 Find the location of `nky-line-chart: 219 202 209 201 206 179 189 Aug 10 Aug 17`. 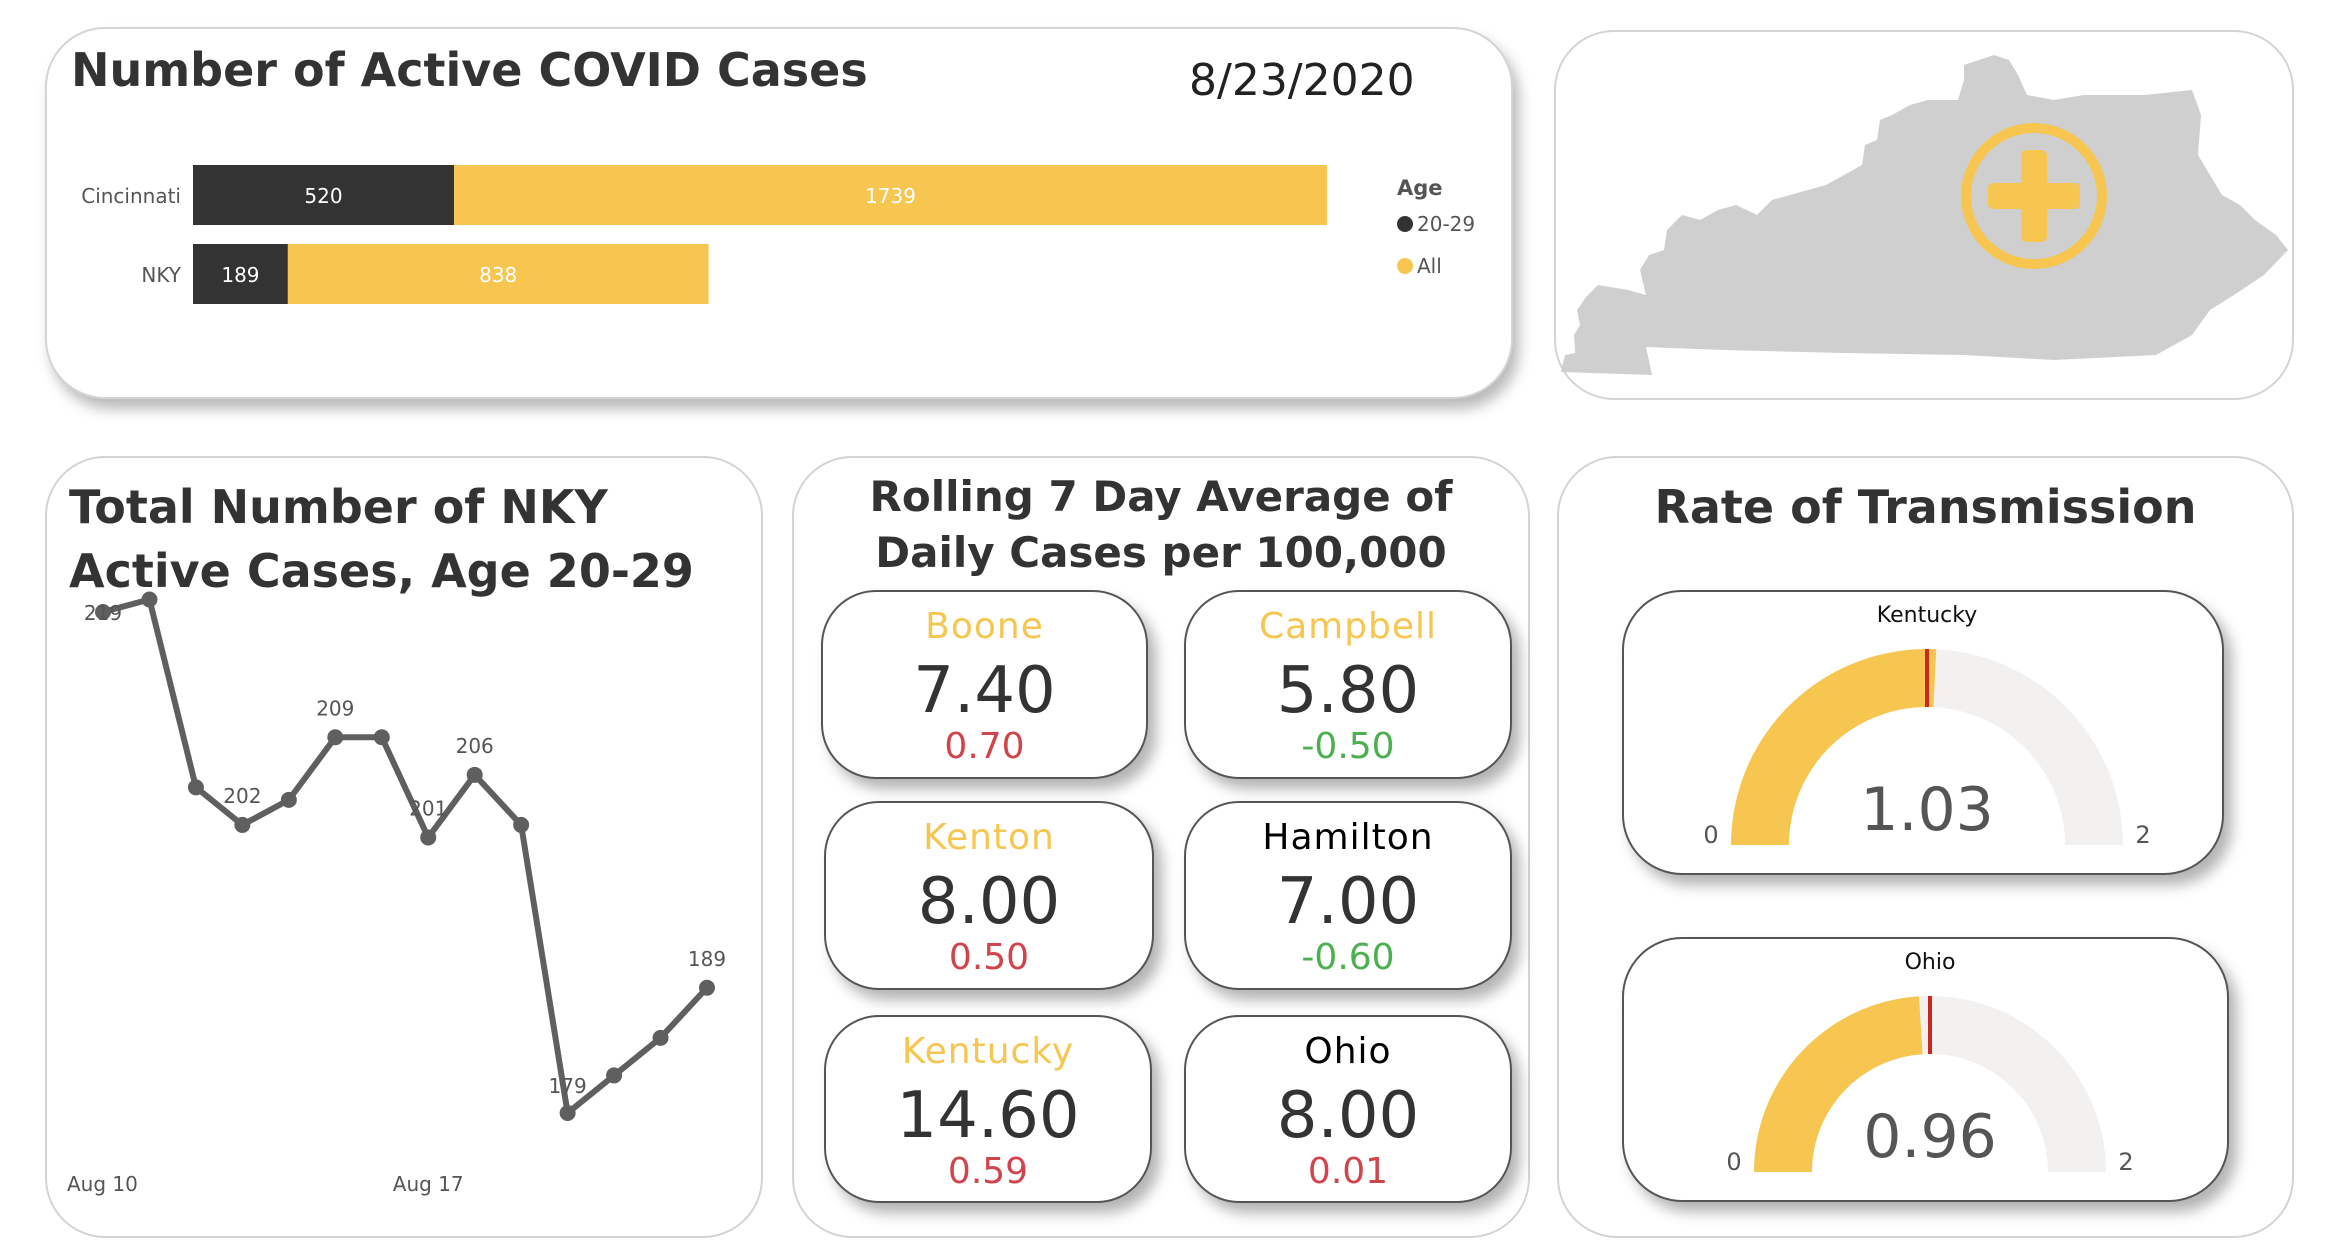

nky-line-chart: 219 202 209 201 206 179 189 Aug 10 Aug 17 is located at coordinates (396, 893).